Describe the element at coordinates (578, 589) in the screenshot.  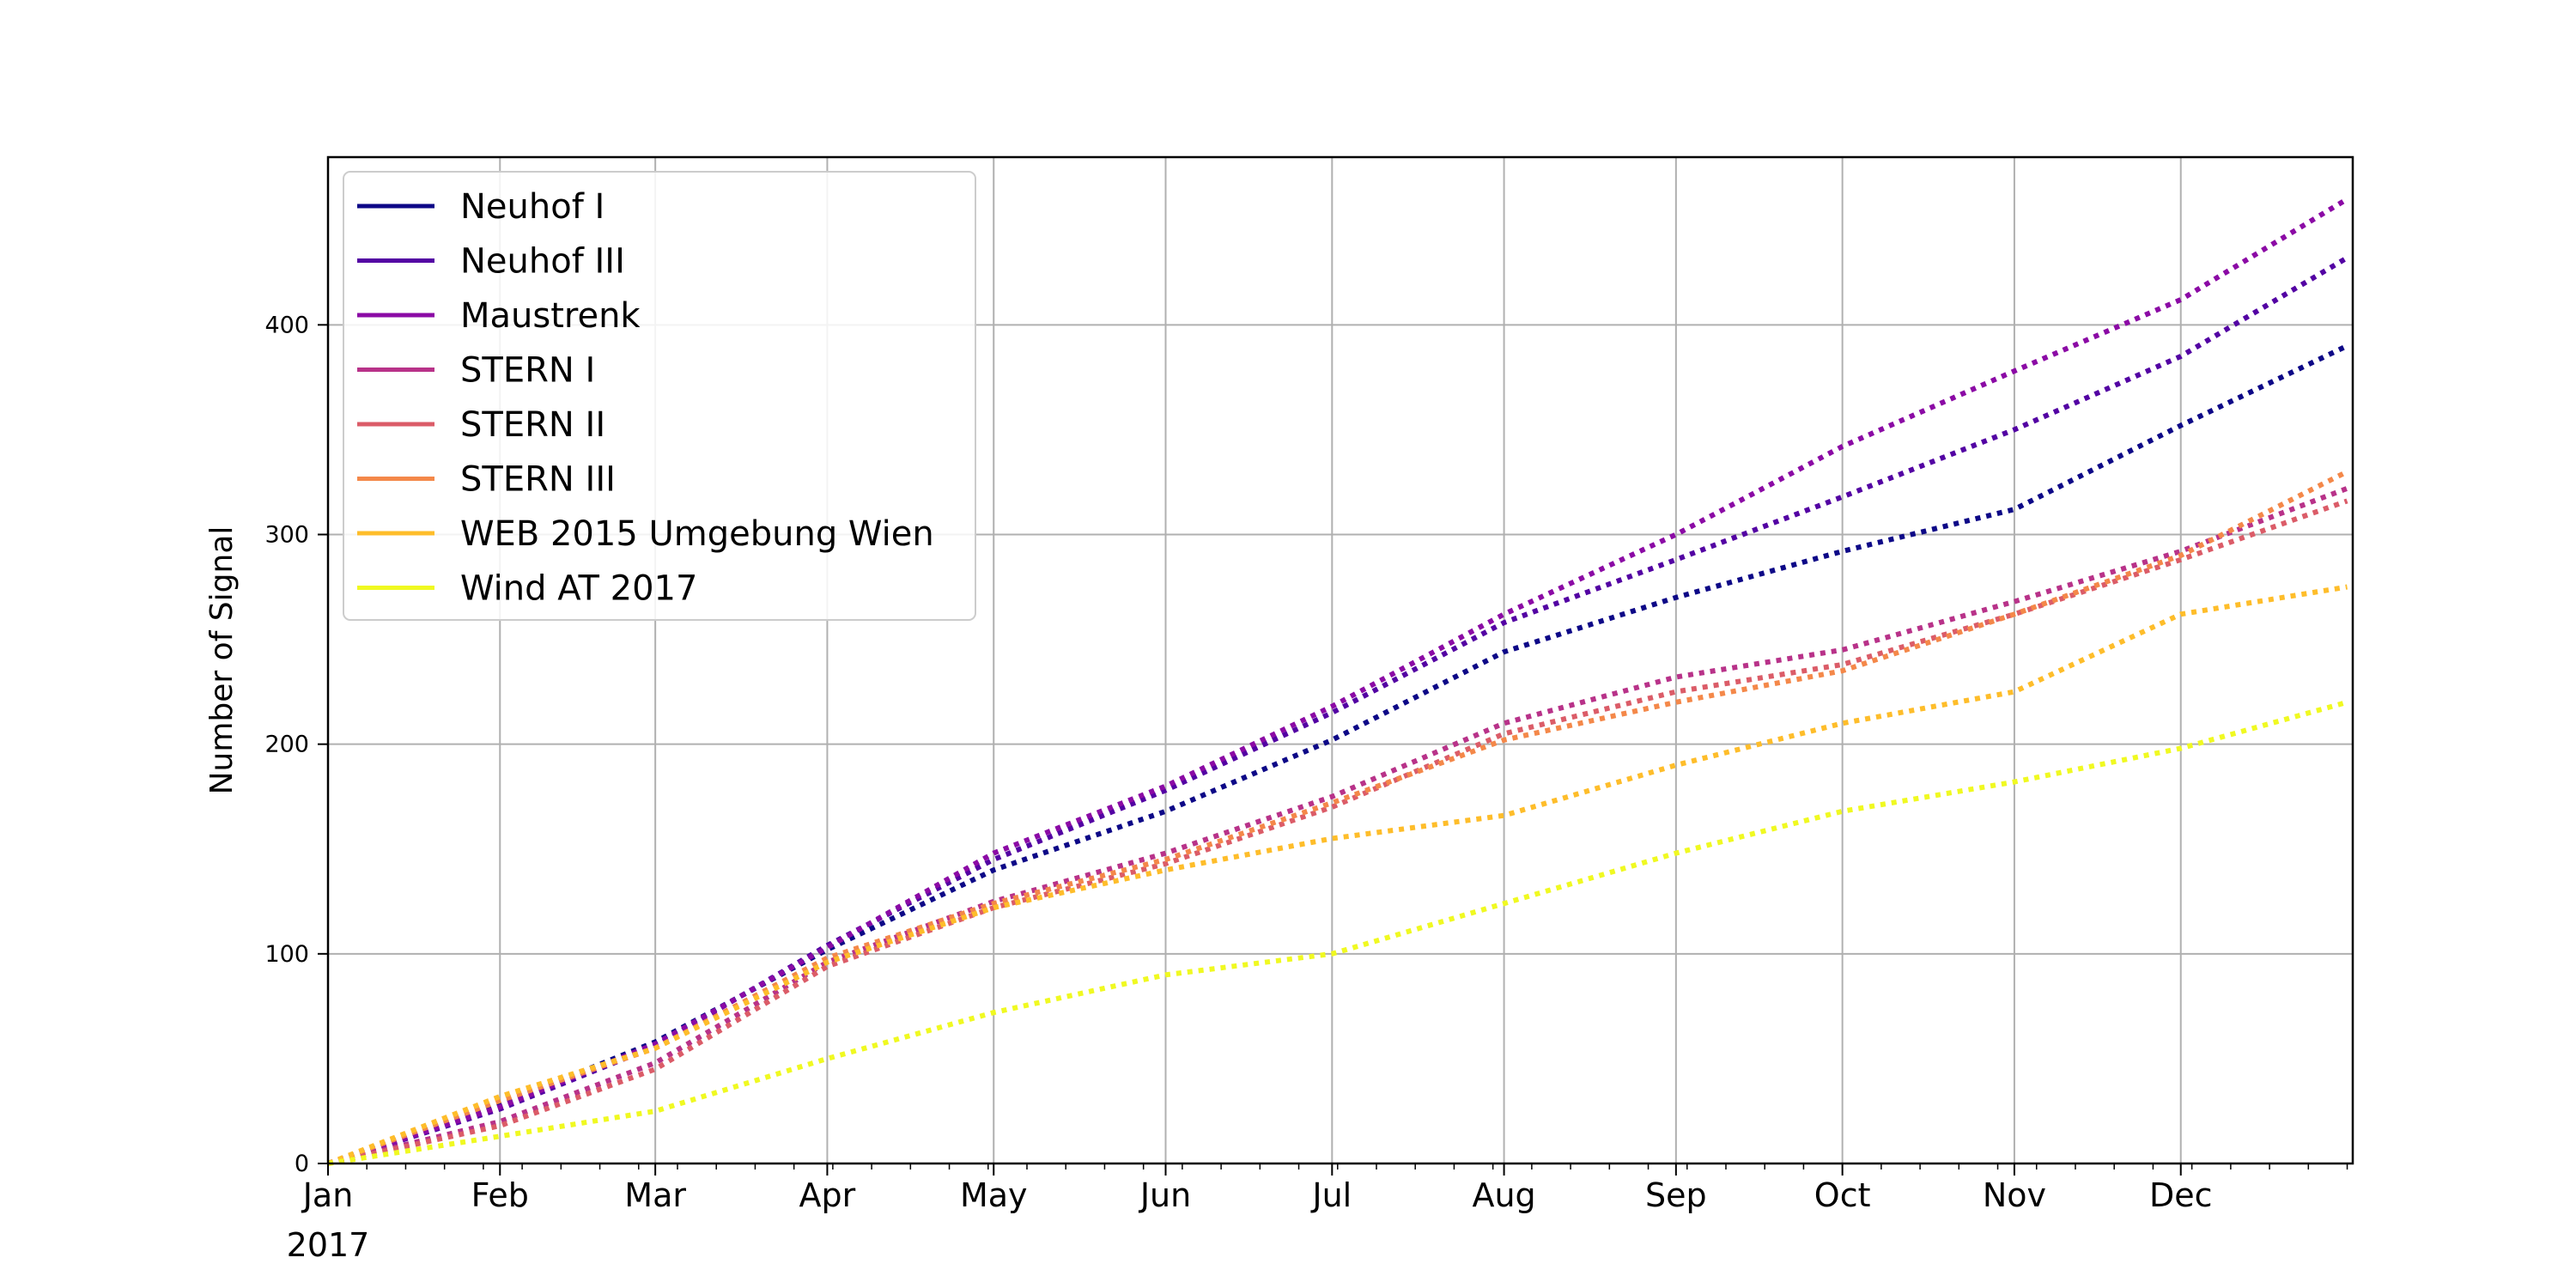
I see `legend-label: Wind AT 2017` at that location.